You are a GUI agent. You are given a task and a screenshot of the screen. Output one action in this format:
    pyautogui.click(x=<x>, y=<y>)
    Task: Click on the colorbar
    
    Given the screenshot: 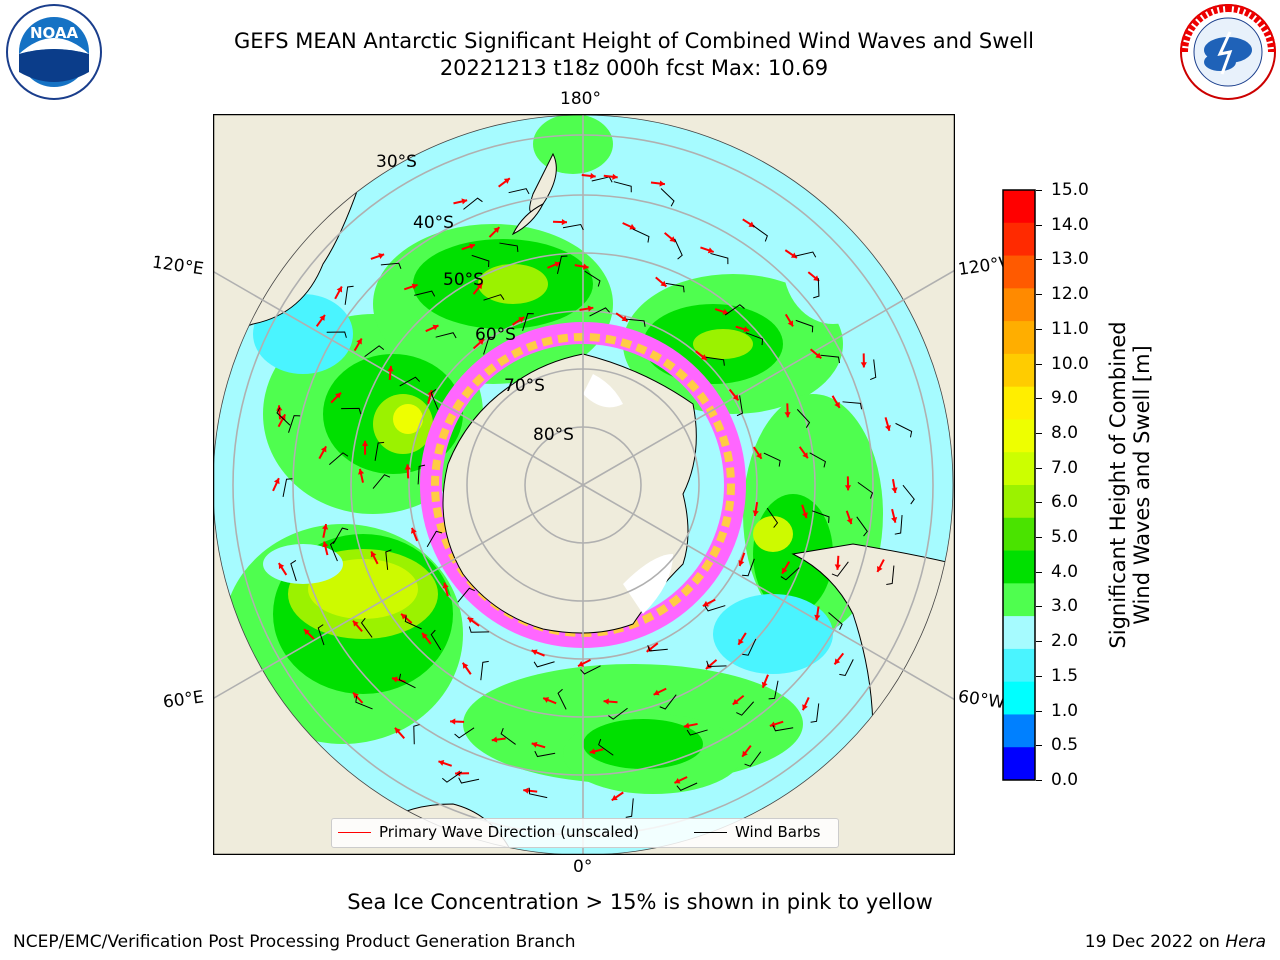 What is the action you would take?
    pyautogui.click(x=1019, y=485)
    